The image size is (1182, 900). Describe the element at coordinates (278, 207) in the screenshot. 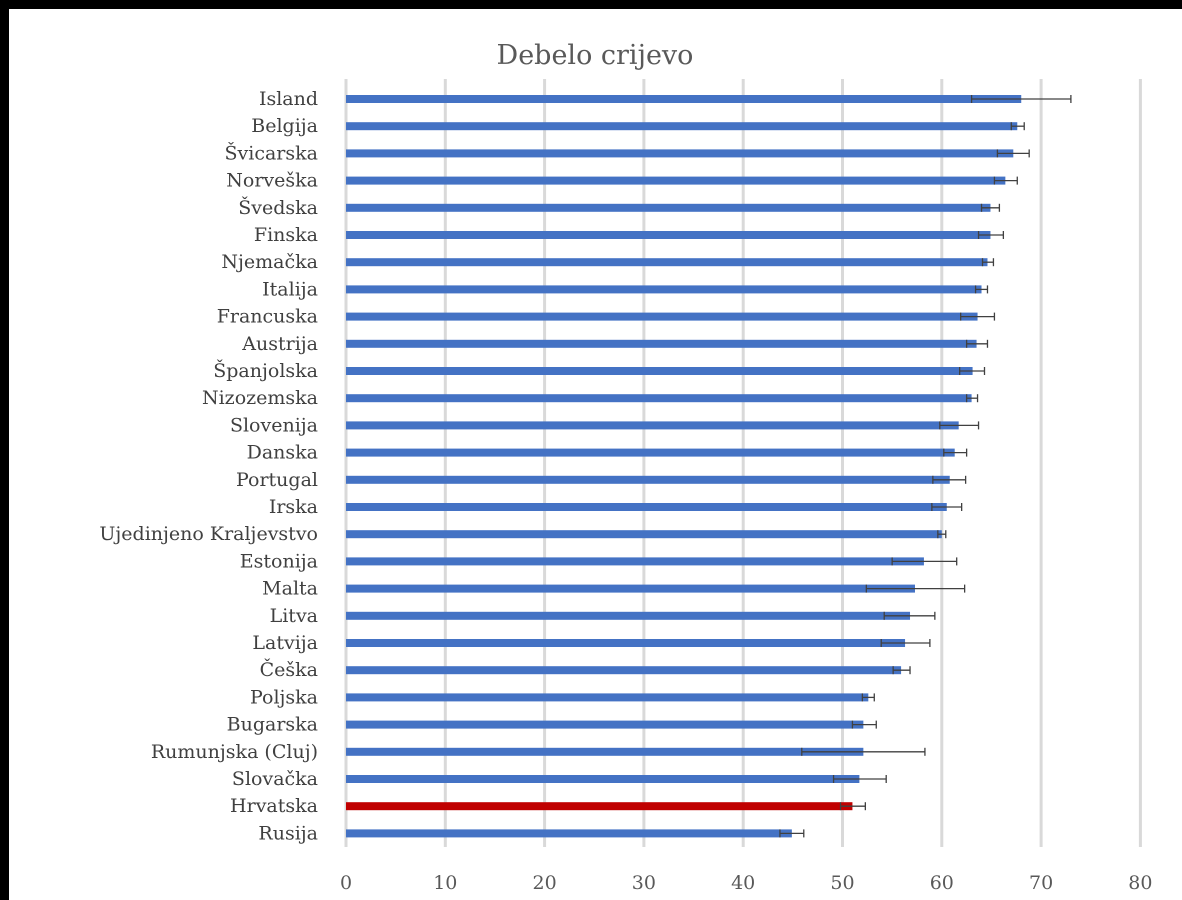

I see `category-label: Švedska` at that location.